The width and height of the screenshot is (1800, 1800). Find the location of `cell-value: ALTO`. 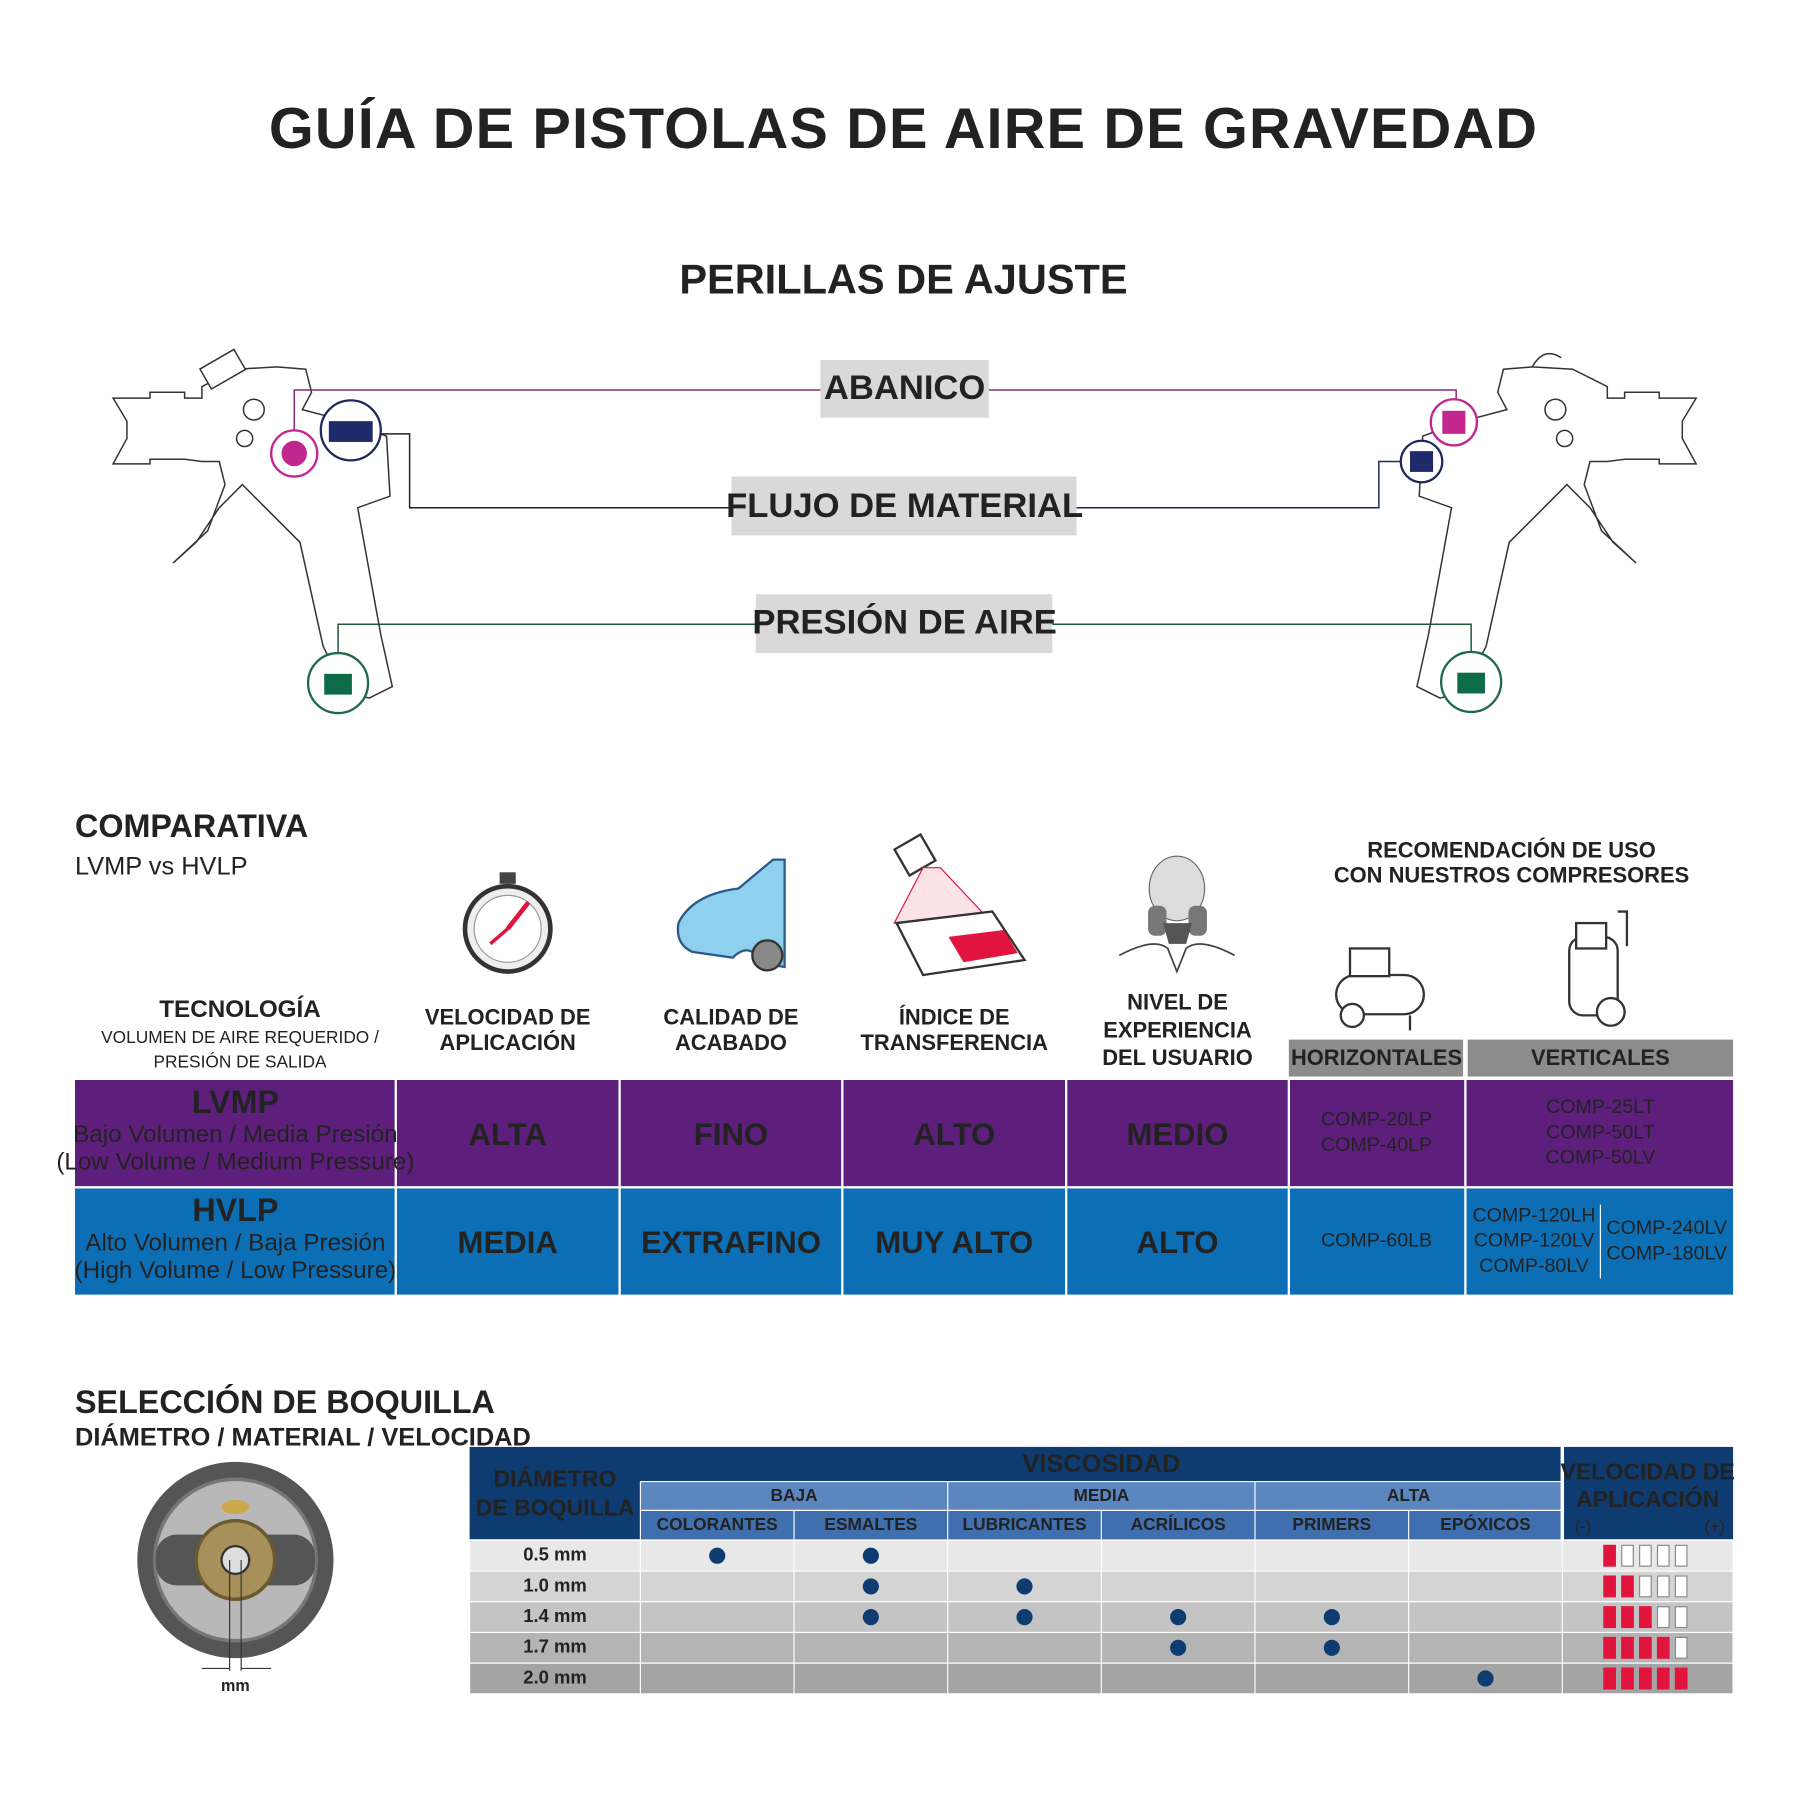

cell-value: ALTO is located at coordinates (954, 1134).